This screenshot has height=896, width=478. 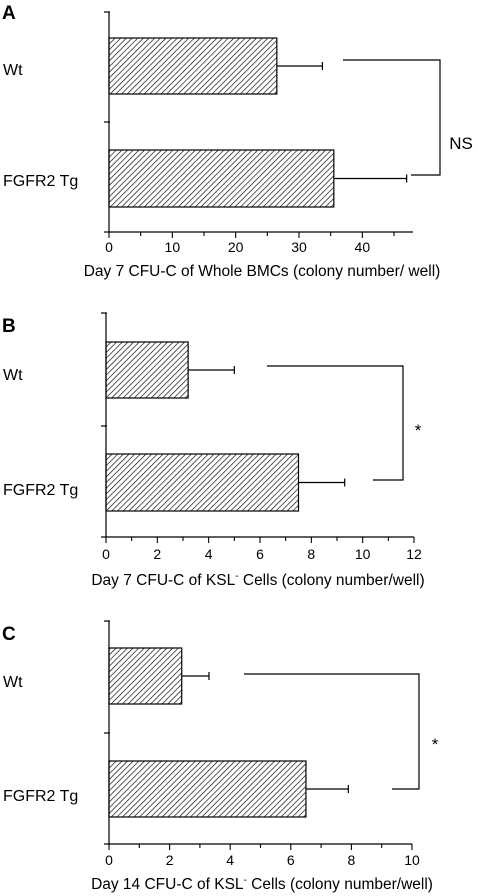 What do you see at coordinates (236, 247) in the screenshot?
I see `x-tick-label: 20` at bounding box center [236, 247].